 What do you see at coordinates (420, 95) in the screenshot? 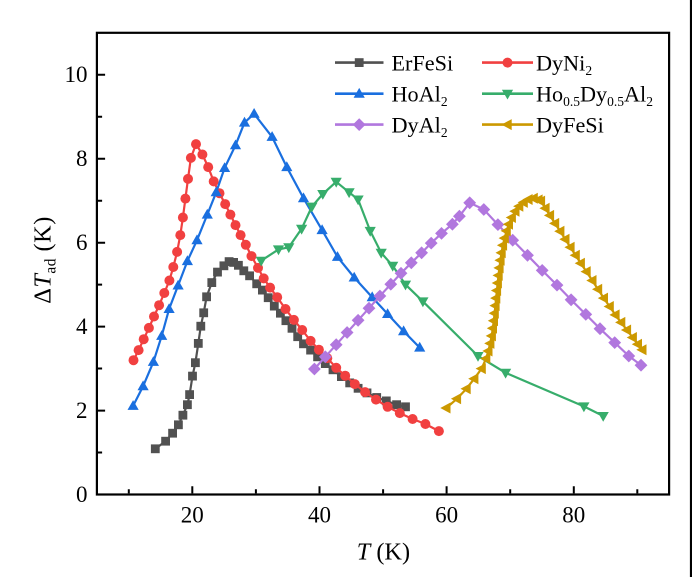
I see `svg-text: HoAl2` at bounding box center [420, 95].